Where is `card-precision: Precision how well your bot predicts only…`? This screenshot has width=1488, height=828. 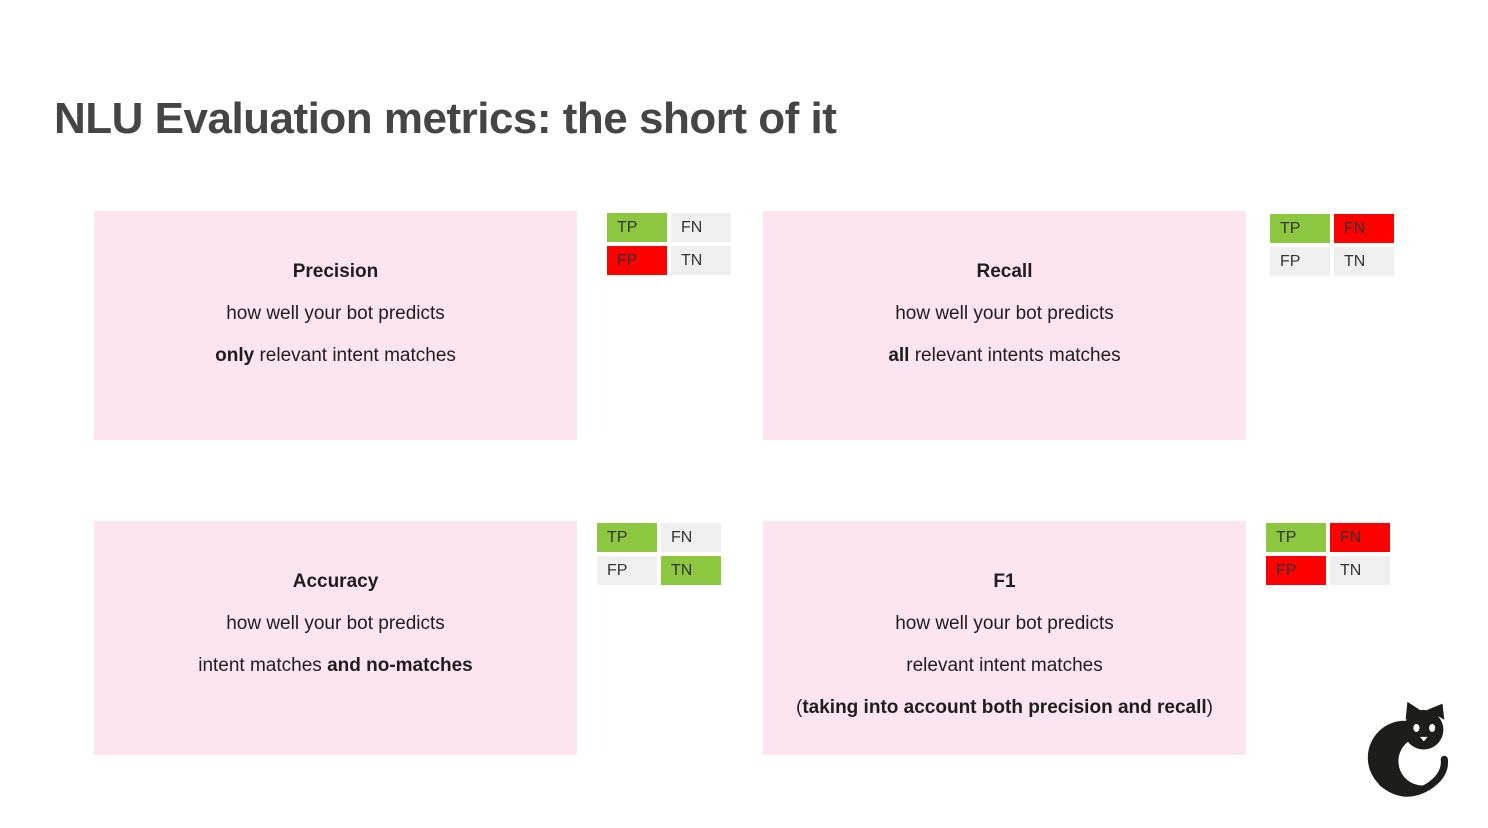 card-precision: Precision how well your bot predicts only… is located at coordinates (335, 325).